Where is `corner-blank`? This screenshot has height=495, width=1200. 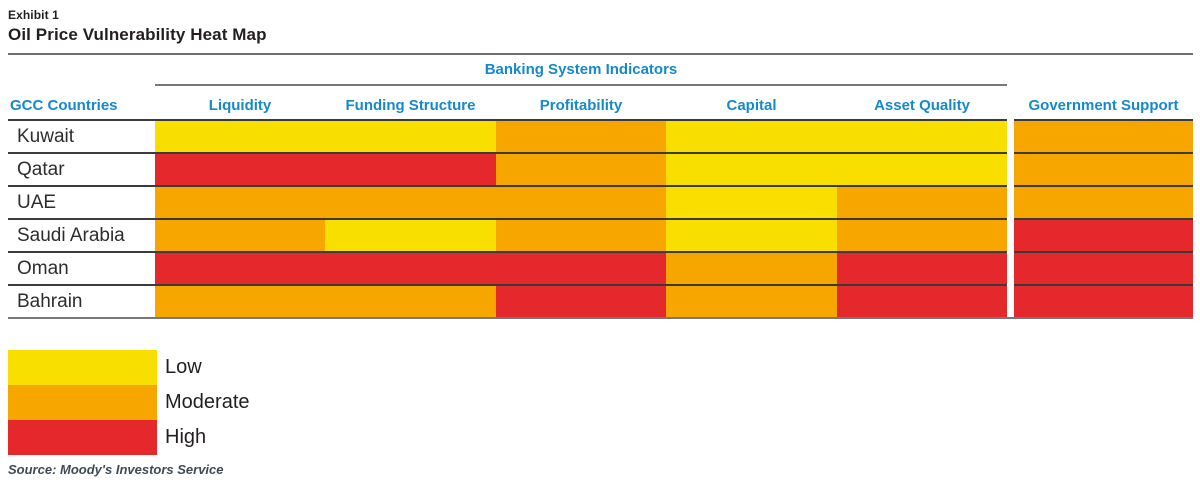
corner-blank is located at coordinates (81, 72).